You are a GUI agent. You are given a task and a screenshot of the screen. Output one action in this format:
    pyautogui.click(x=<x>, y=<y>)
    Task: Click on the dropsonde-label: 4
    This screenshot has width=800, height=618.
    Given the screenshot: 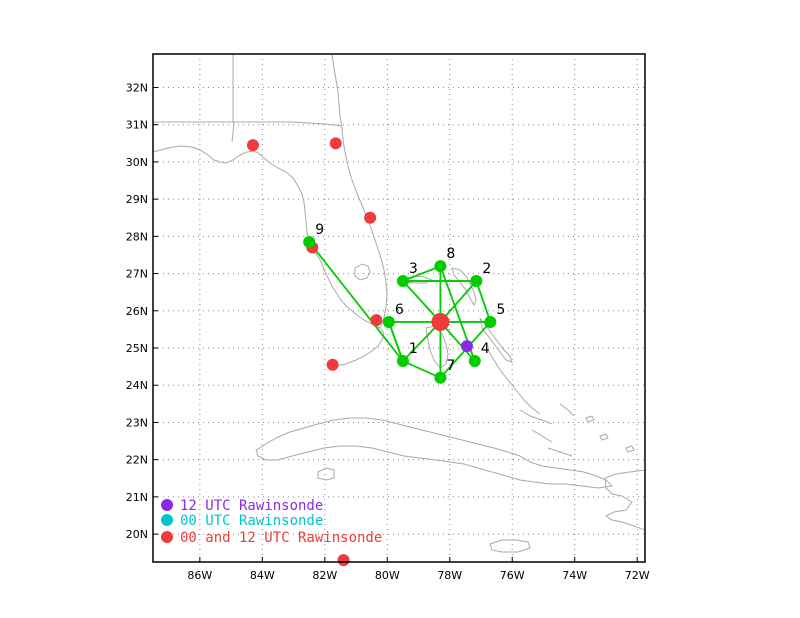 What is the action you would take?
    pyautogui.click(x=485, y=349)
    